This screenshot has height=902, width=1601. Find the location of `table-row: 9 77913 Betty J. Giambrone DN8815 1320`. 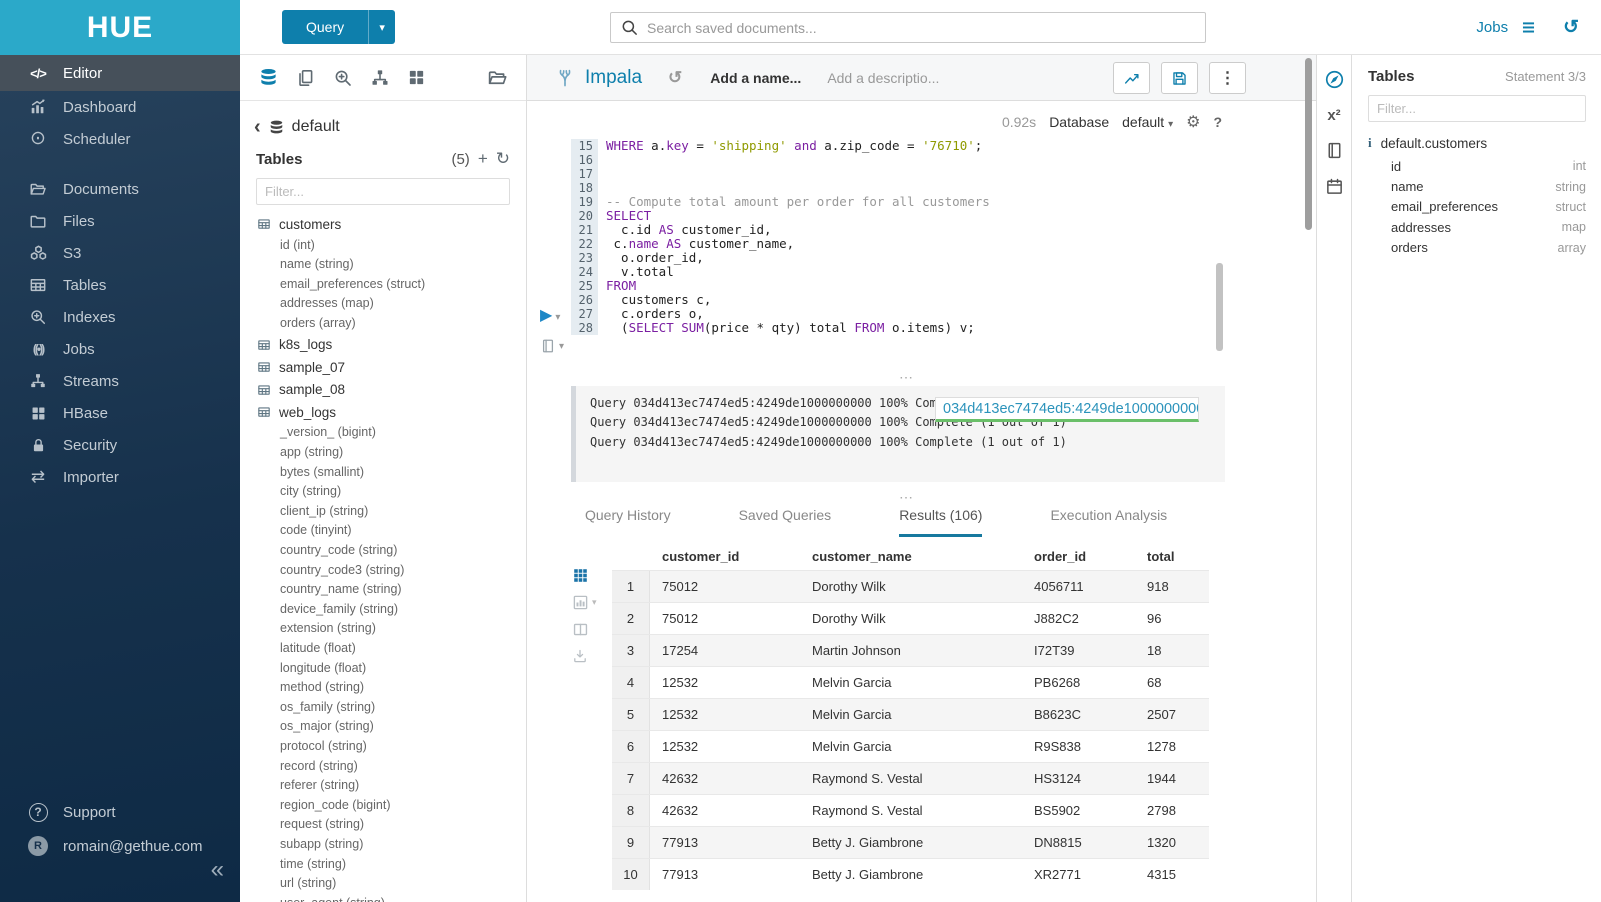

table-row: 9 77913 Betty J. Giambrone DN8815 1320 is located at coordinates (910, 842).